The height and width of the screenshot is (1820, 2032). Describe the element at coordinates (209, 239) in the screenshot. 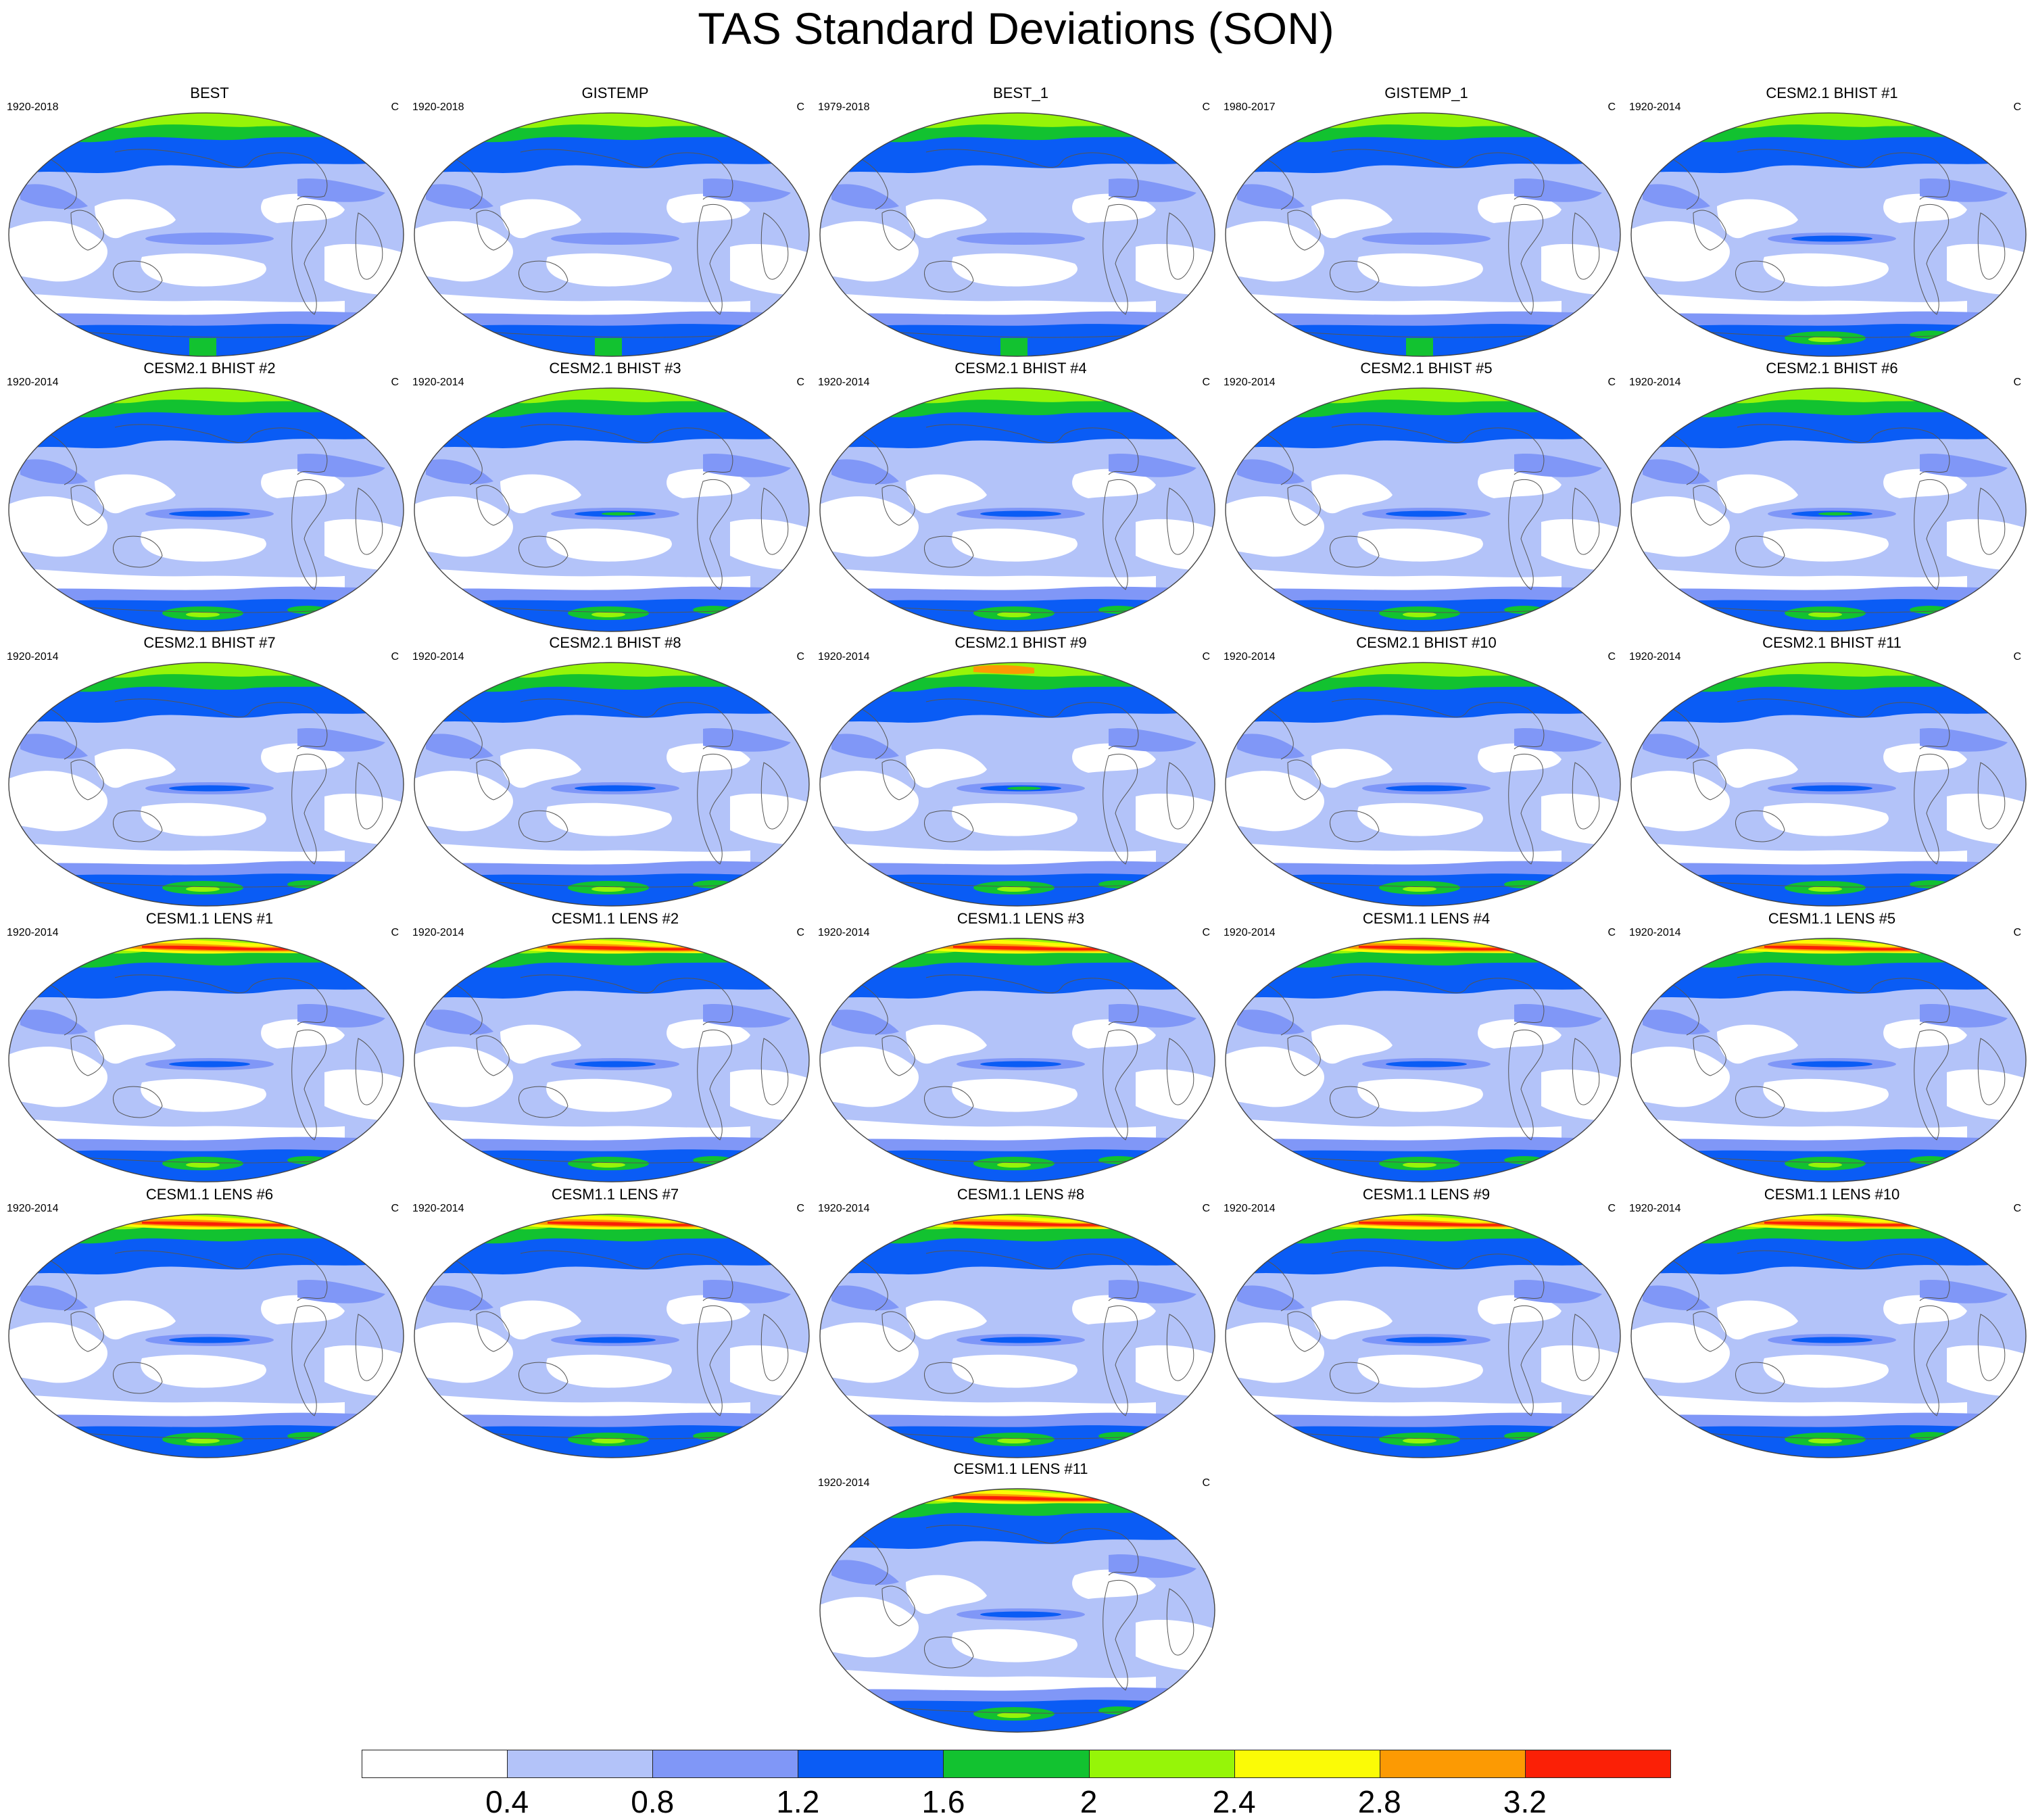

I see `equatorial-band` at that location.